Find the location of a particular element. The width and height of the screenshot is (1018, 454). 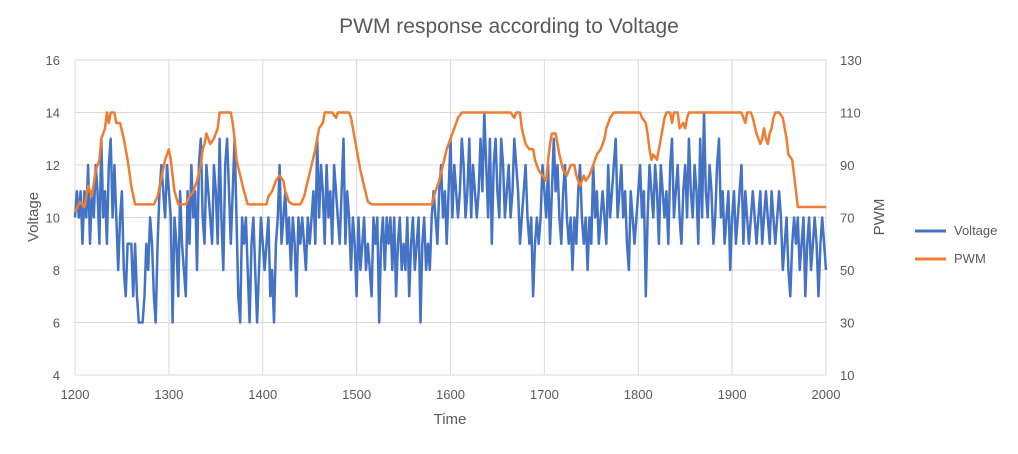

legend-label-voltage: Voltage is located at coordinates (975, 230).